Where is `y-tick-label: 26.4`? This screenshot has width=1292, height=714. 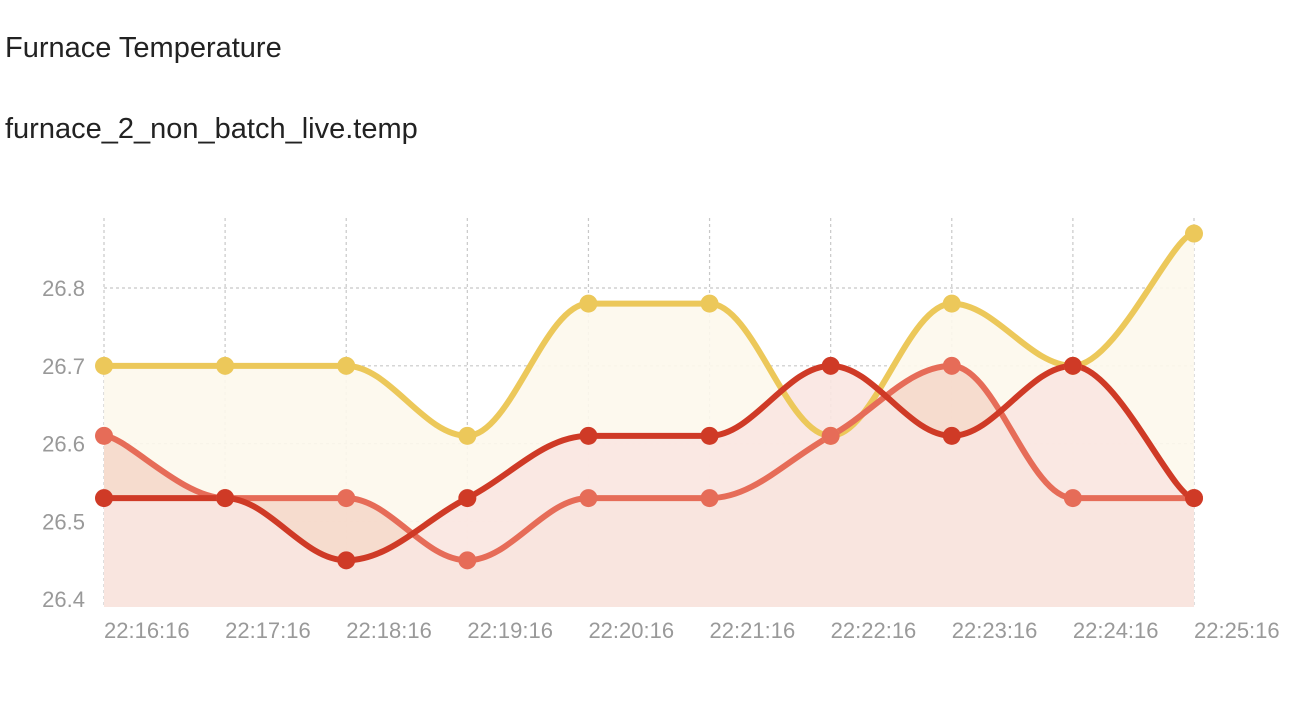 y-tick-label: 26.4 is located at coordinates (63, 599).